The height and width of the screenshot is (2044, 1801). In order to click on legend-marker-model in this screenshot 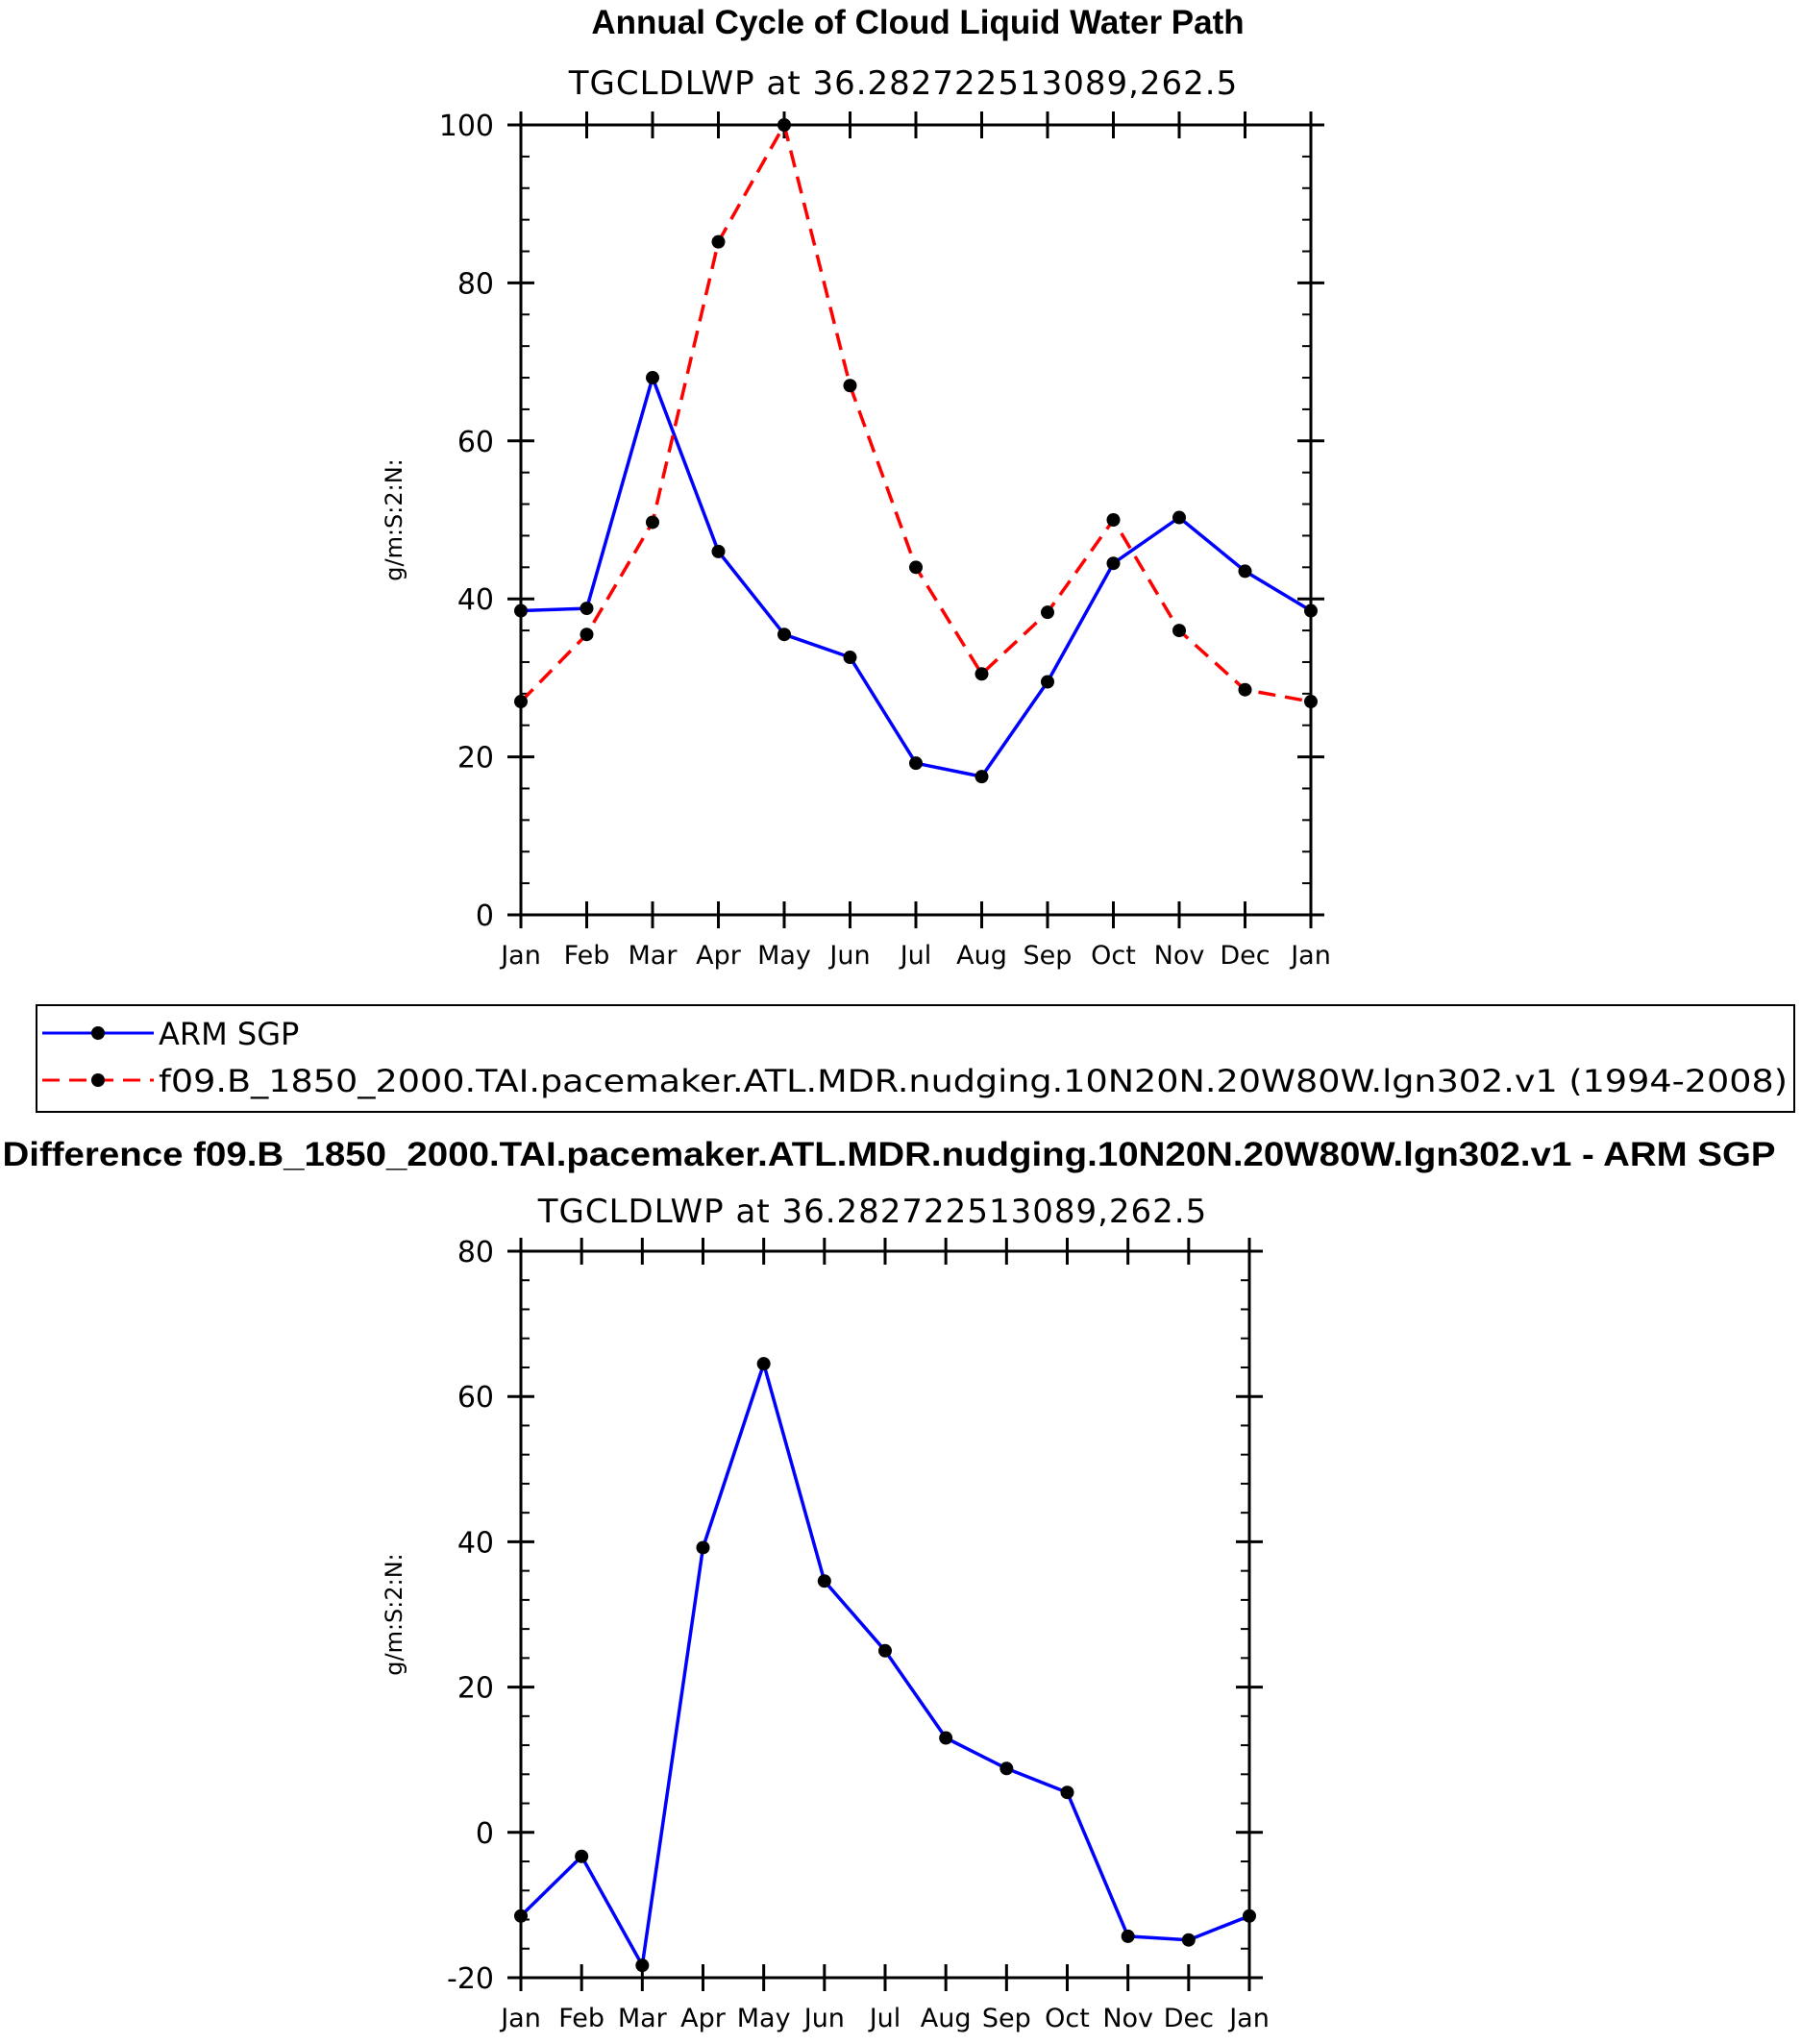, I will do `click(98, 1080)`.